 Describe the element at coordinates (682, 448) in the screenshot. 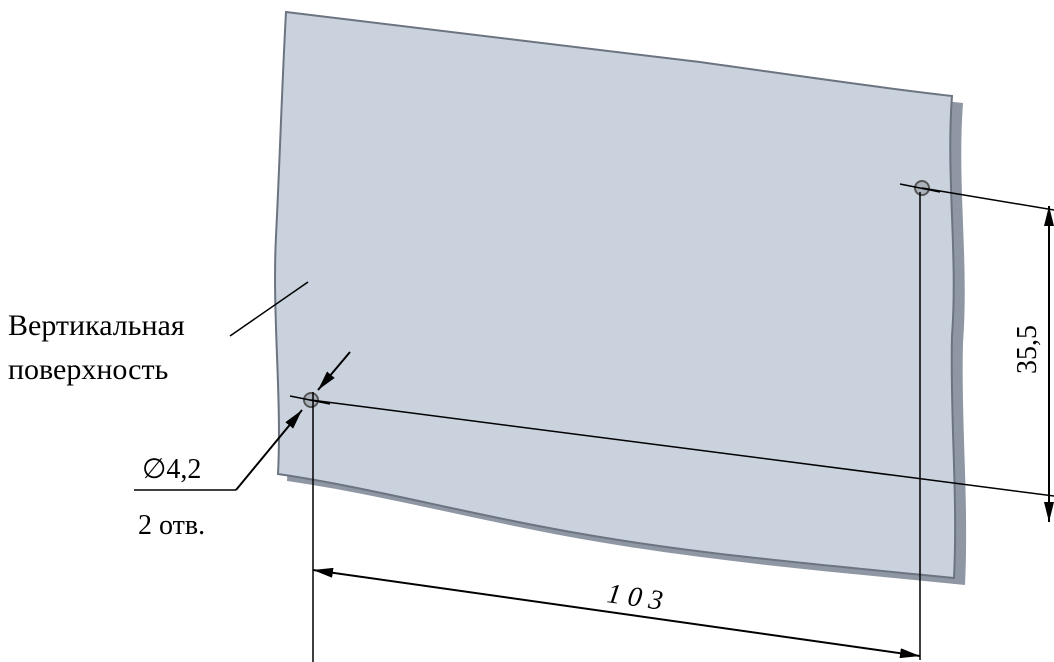

I see `extension-line-bottom` at that location.